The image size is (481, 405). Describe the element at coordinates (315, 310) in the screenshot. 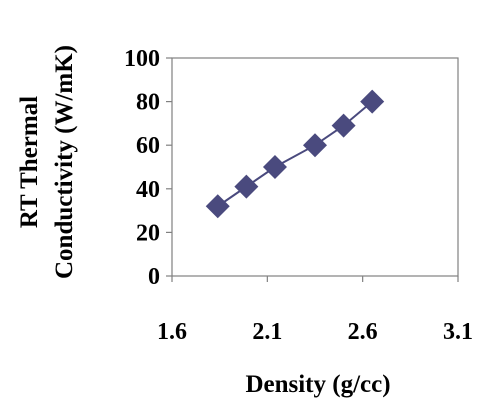

I see `x-axis: 1.6 2.1 2.6 3.1` at that location.